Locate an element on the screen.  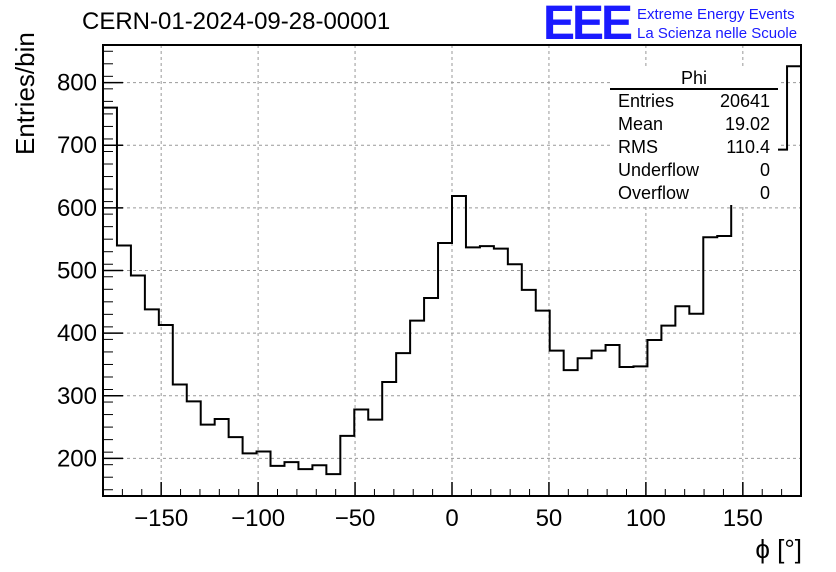
y-tick-label: 800 is located at coordinates (77, 83).